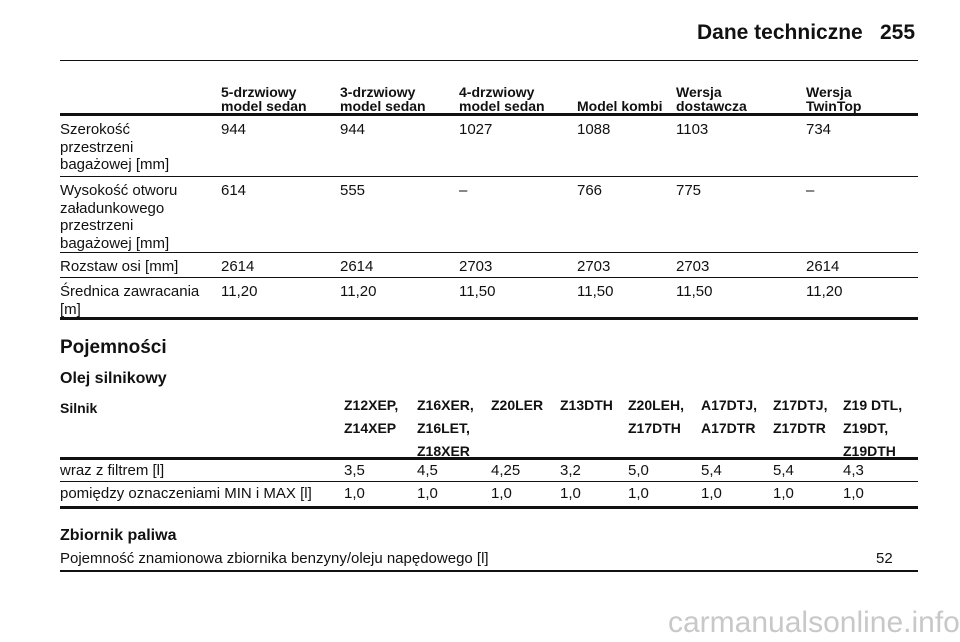 Image resolution: width=960 pixels, height=642 pixels. Describe the element at coordinates (729, 405) in the screenshot. I see `engine-header: A17DTJ,` at that location.